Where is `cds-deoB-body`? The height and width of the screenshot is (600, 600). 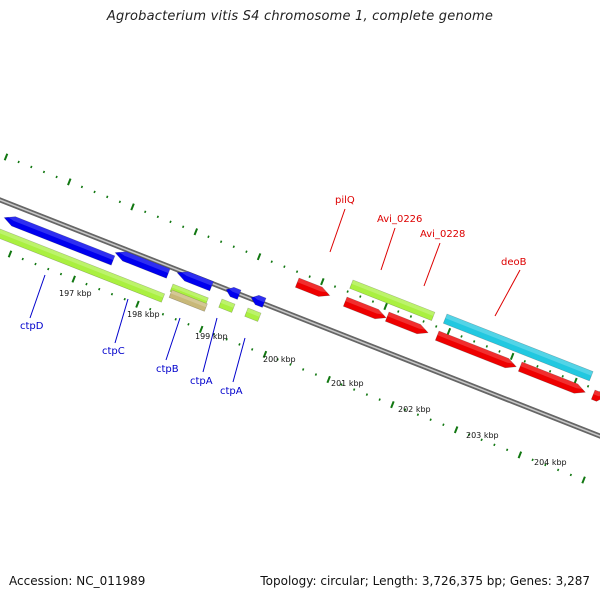
cds-deoB-body is located at coordinates (475, 349).